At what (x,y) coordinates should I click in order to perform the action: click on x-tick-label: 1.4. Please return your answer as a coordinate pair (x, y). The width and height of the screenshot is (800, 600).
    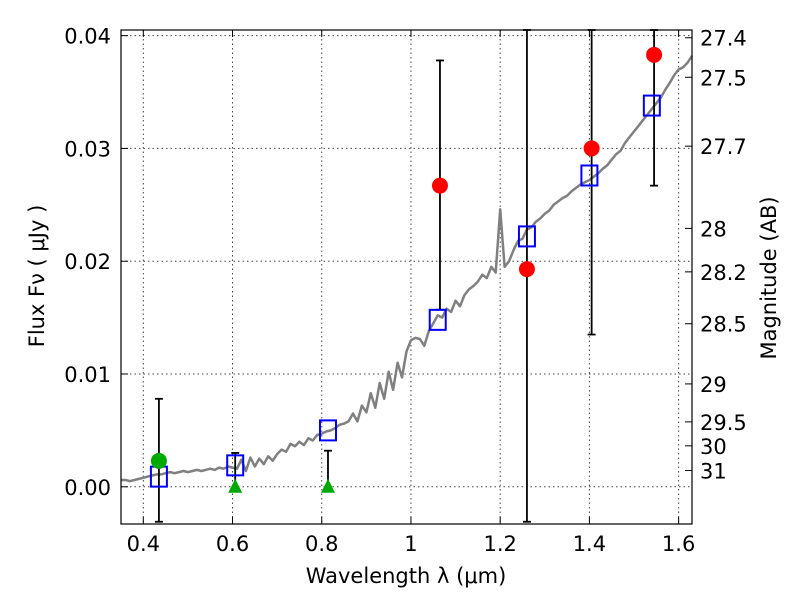
    Looking at the image, I should click on (589, 544).